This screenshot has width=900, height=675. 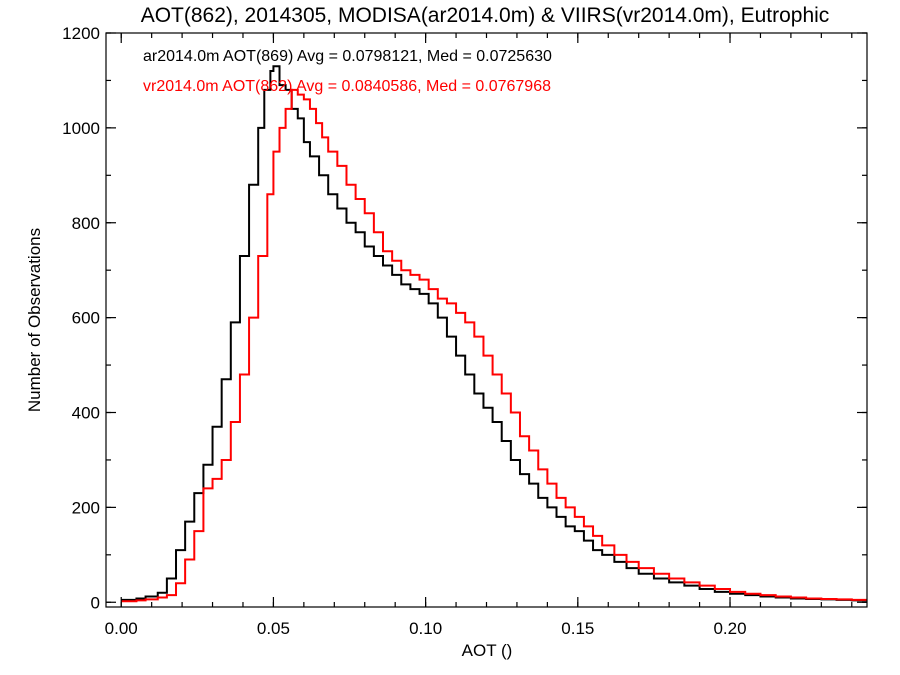 What do you see at coordinates (95, 602) in the screenshot?
I see `y-tick-label: 0` at bounding box center [95, 602].